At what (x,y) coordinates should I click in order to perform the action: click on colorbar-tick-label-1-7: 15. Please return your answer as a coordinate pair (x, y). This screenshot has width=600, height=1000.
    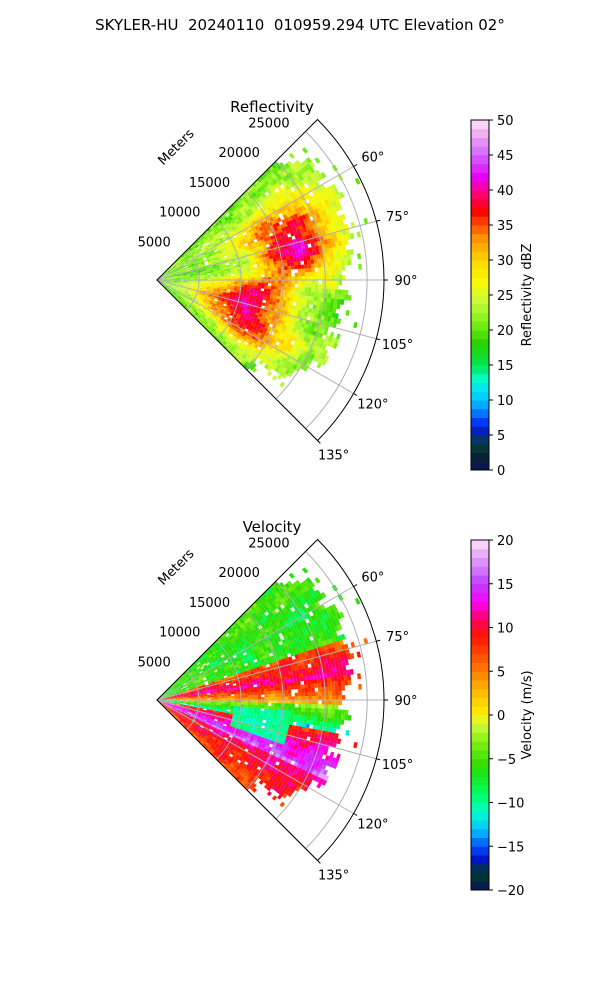
    Looking at the image, I should click on (505, 585).